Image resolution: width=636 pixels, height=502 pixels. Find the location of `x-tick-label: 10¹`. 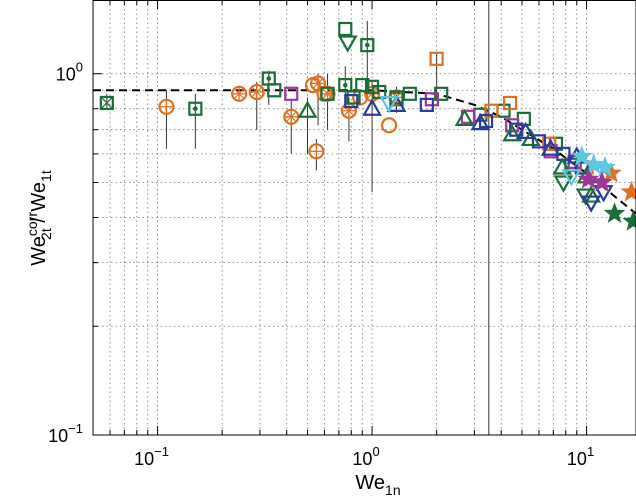

x-tick-label: 10¹ is located at coordinates (580, 456).